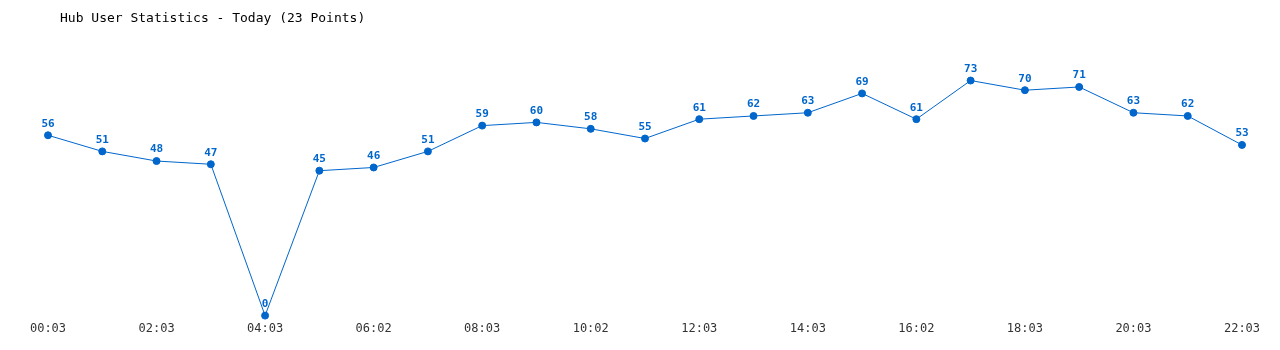  I want to click on x-tick-label: 02:03, so click(156, 327).